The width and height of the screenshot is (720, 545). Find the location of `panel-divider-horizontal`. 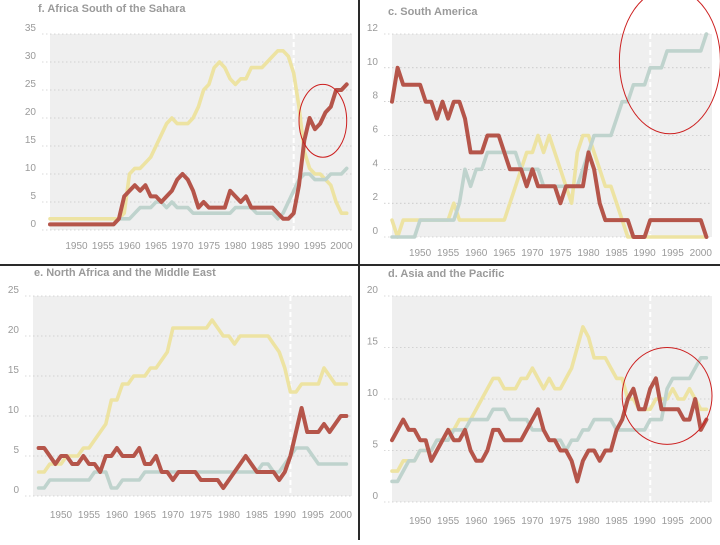

panel-divider-horizontal is located at coordinates (360, 265).